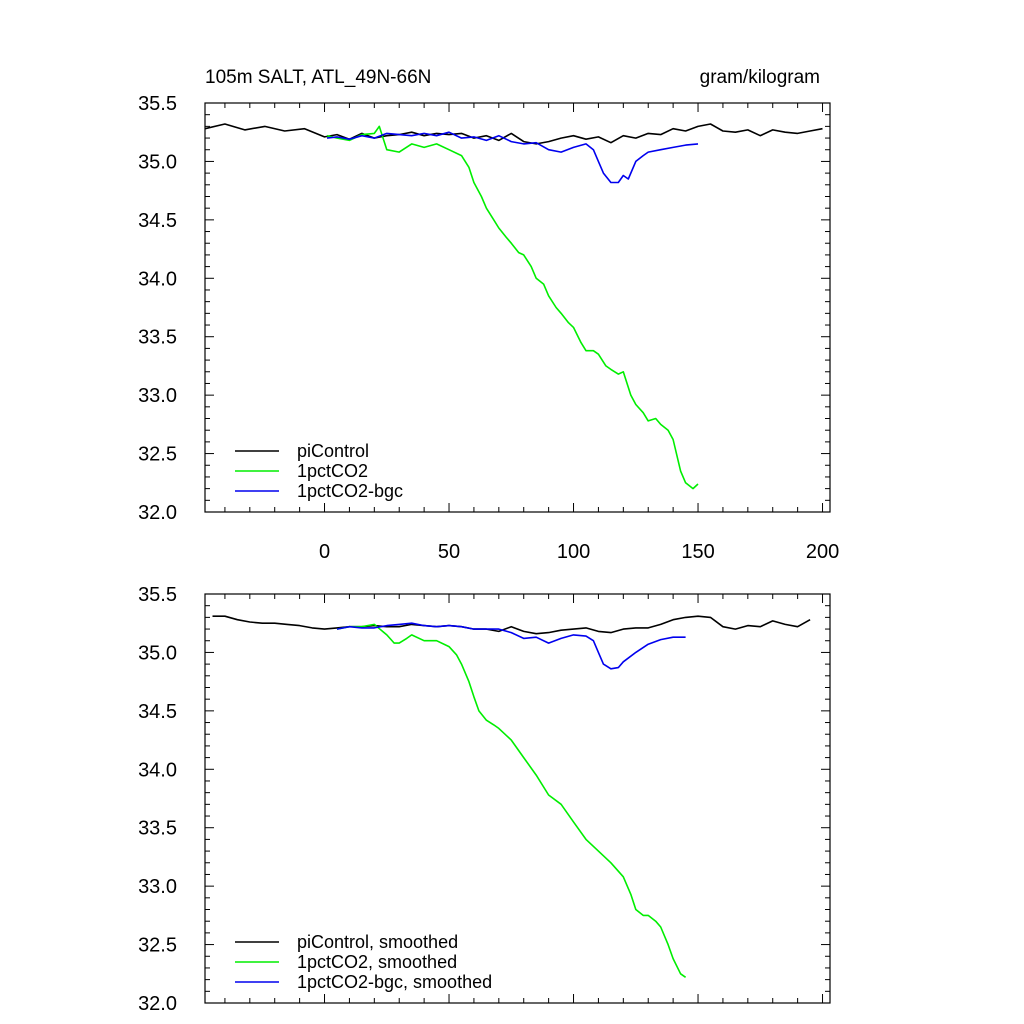 The height and width of the screenshot is (1024, 1024). Describe the element at coordinates (394, 982) in the screenshot. I see `legend-label: 1pctCO2-bgc, smoothed` at that location.